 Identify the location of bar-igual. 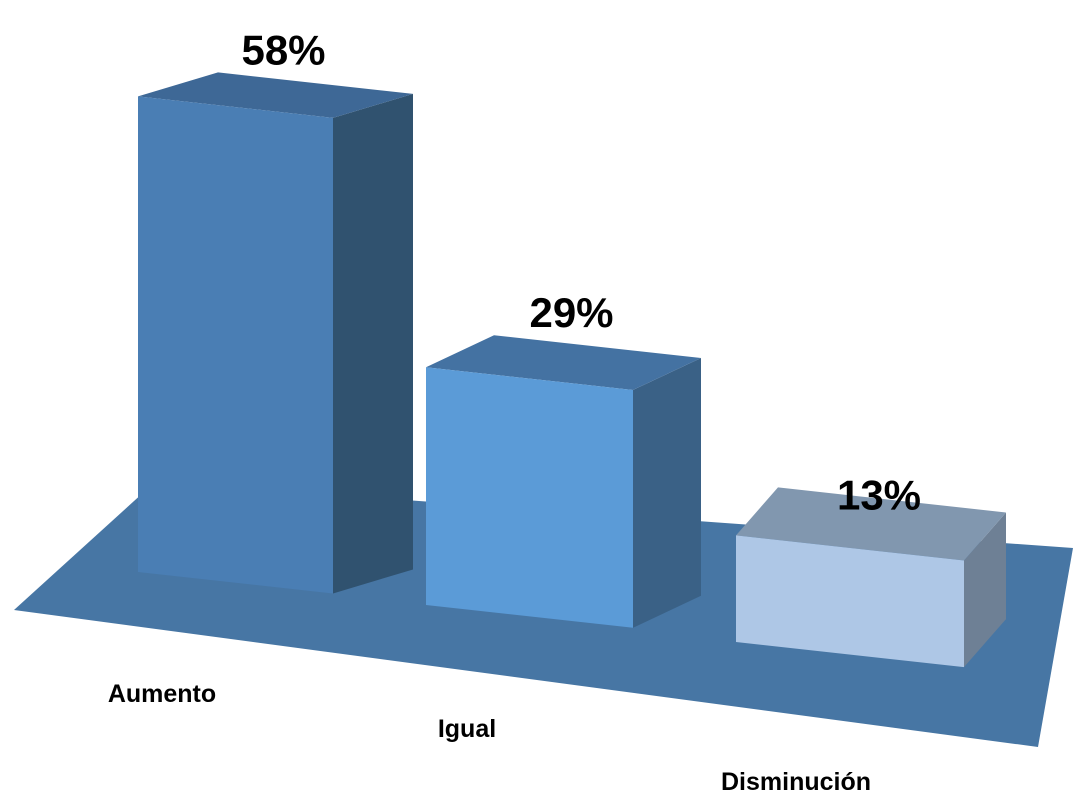
(563, 481).